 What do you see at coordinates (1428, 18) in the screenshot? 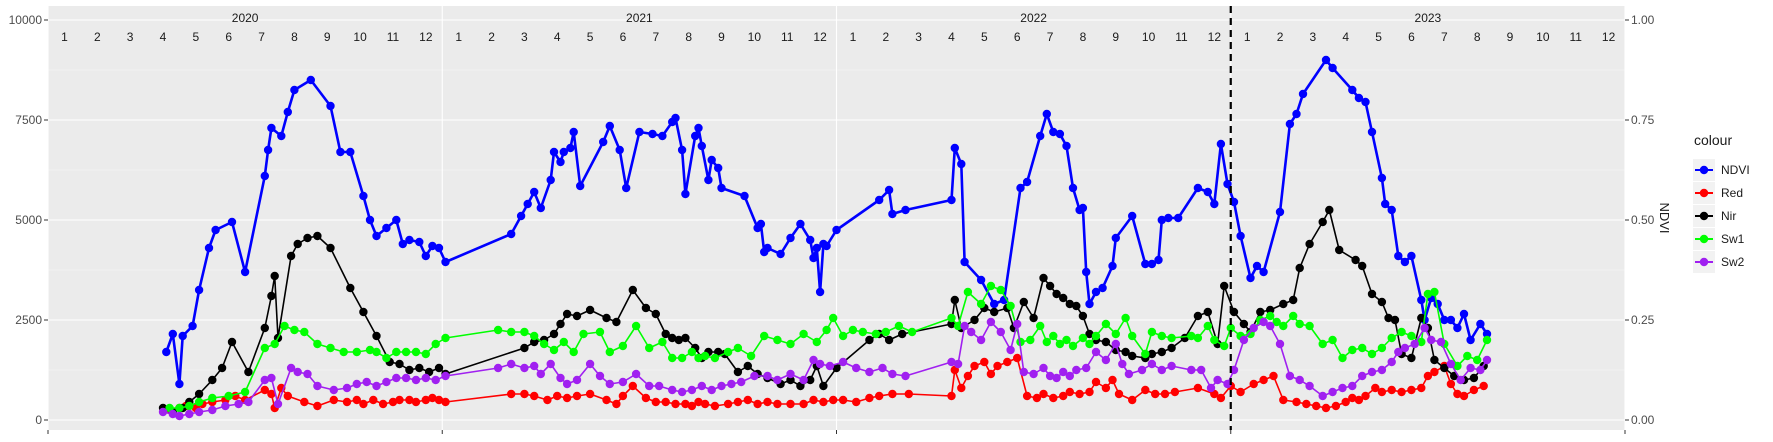
I see `year-label: 2023` at bounding box center [1428, 18].